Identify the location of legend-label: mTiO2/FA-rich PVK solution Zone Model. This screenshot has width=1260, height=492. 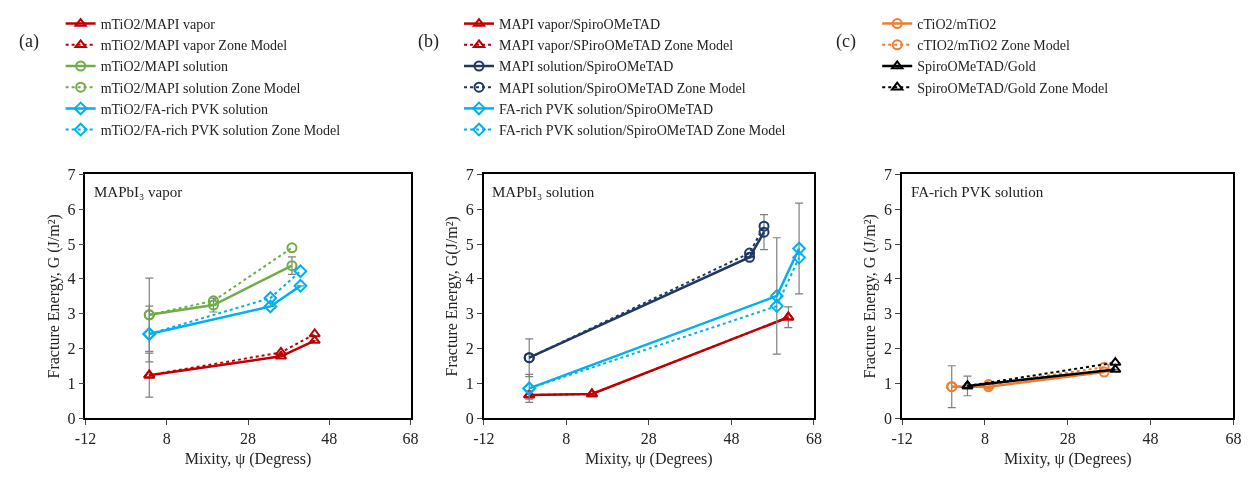
(220, 131).